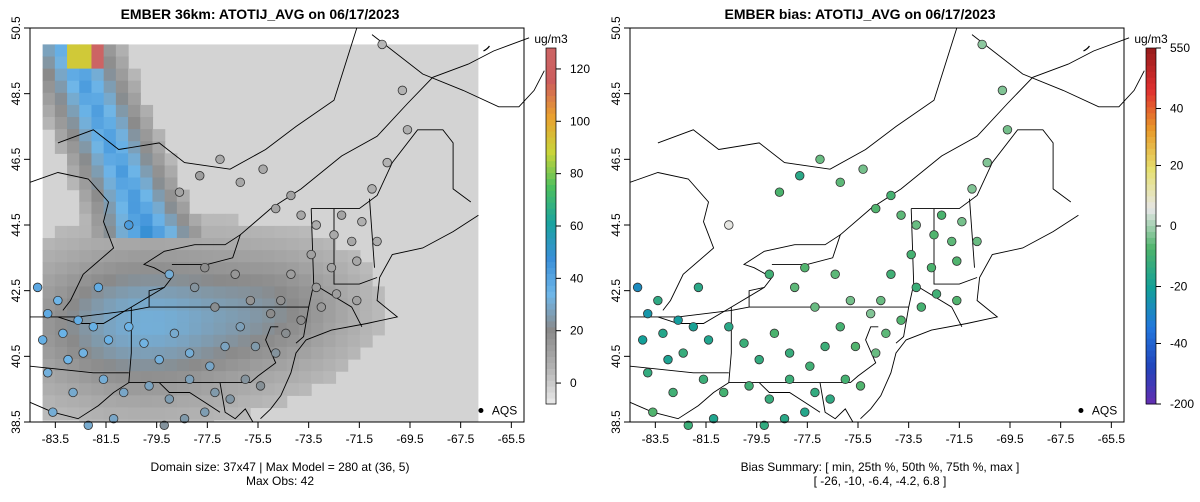 The width and height of the screenshot is (1200, 502). What do you see at coordinates (616, 28) in the screenshot?
I see `right-y-tick-label: 50.5` at bounding box center [616, 28].